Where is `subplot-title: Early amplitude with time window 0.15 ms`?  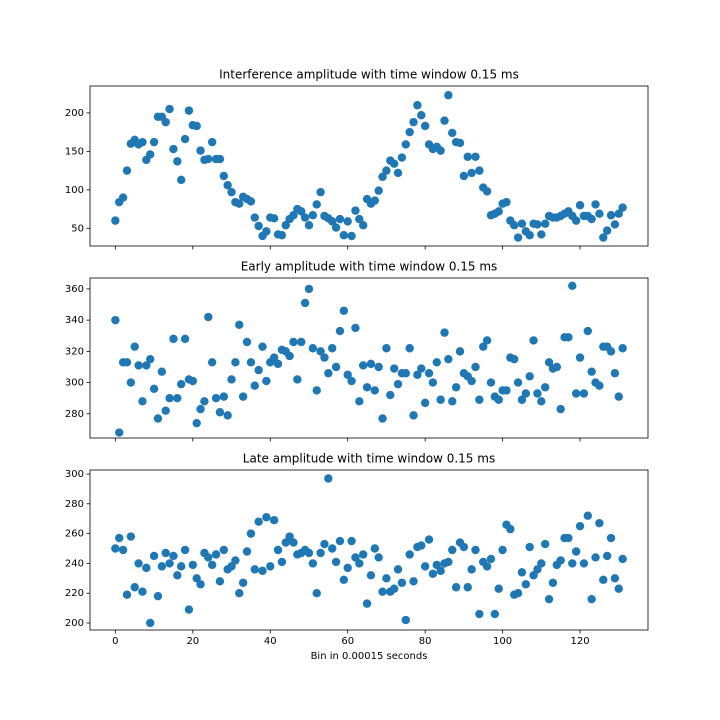
subplot-title: Early amplitude with time window 0.15 ms is located at coordinates (369, 267).